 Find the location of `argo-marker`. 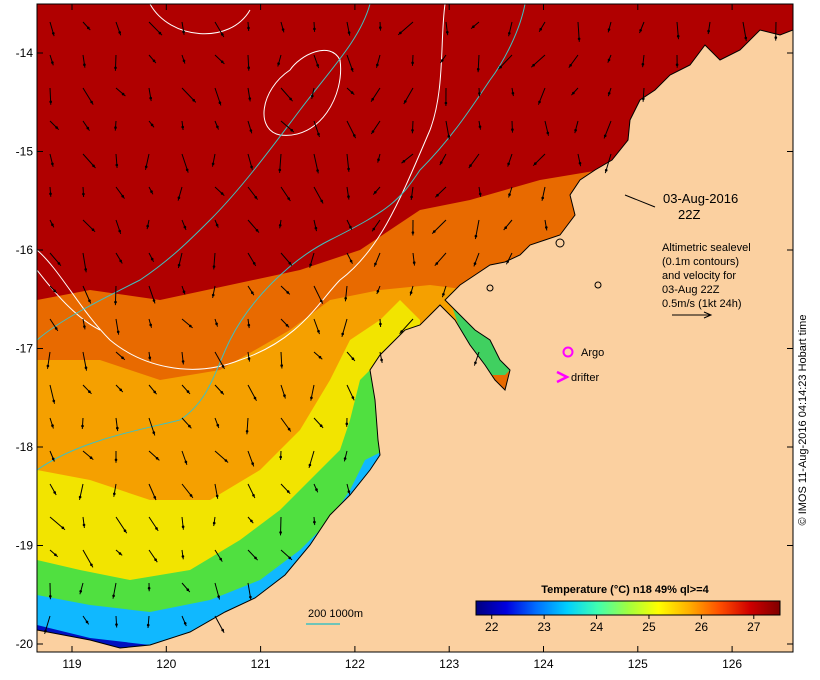

argo-marker is located at coordinates (568, 352).